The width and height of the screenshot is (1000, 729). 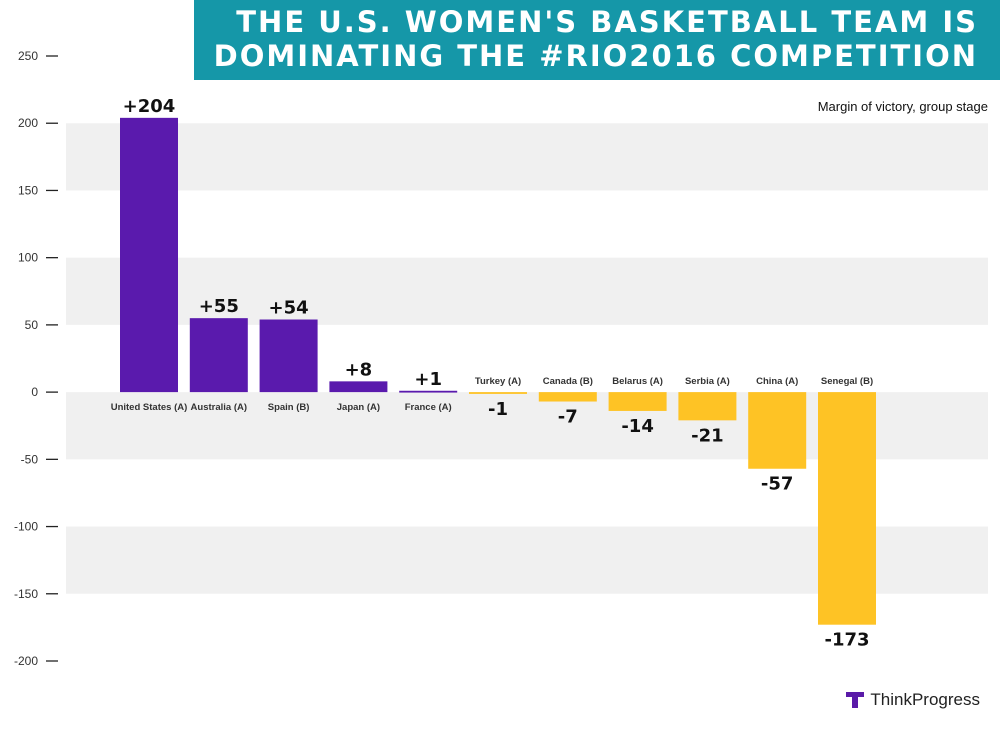 What do you see at coordinates (847, 381) in the screenshot?
I see `category-label-10: Senegal (B)` at bounding box center [847, 381].